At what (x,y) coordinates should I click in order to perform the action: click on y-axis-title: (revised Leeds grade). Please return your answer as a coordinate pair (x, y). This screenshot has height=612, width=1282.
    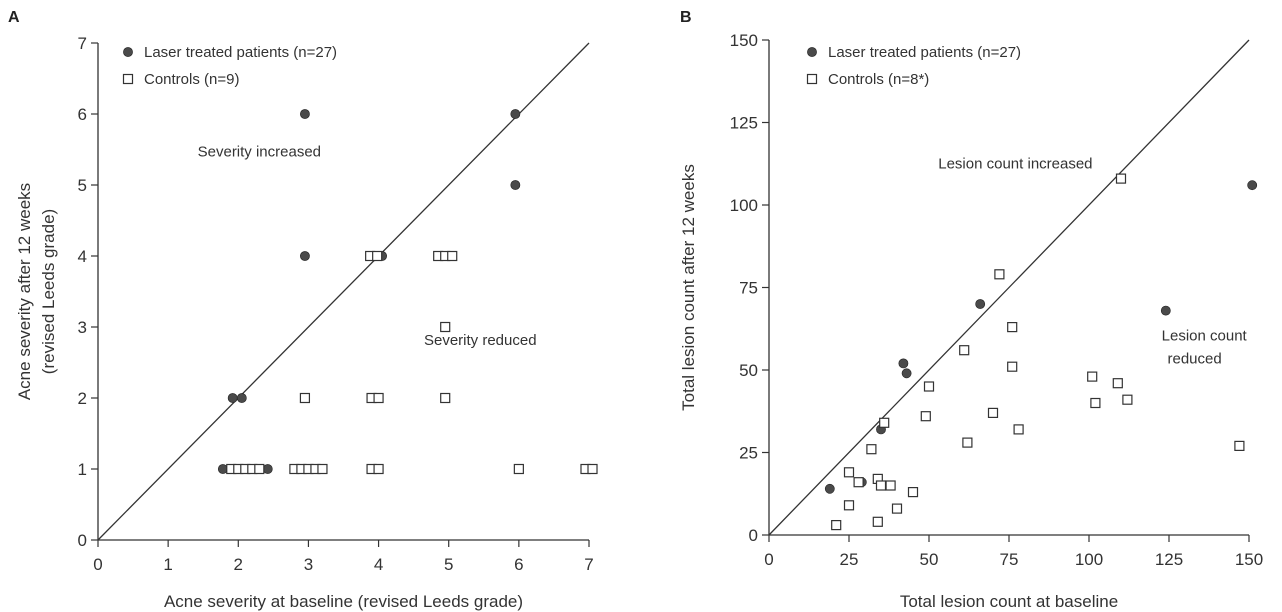
    Looking at the image, I should click on (48, 291).